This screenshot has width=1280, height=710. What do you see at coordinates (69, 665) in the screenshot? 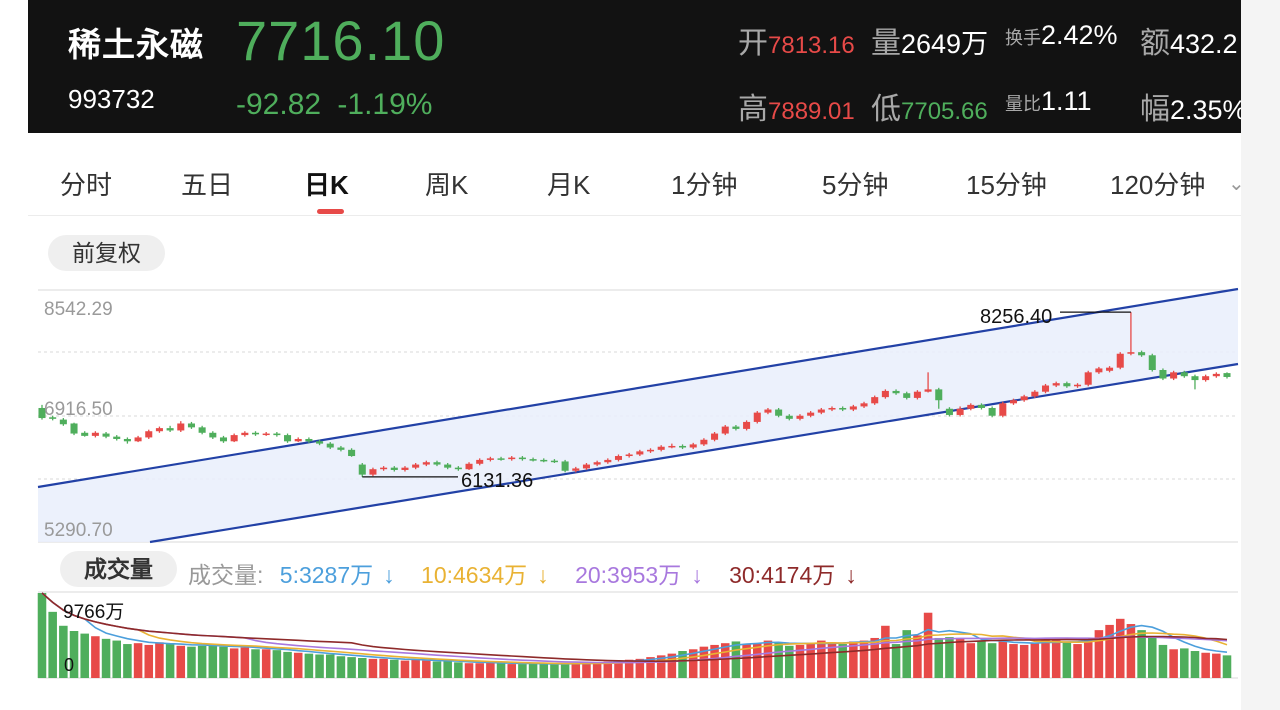
I see `volume-zero-label: 0` at bounding box center [69, 665].